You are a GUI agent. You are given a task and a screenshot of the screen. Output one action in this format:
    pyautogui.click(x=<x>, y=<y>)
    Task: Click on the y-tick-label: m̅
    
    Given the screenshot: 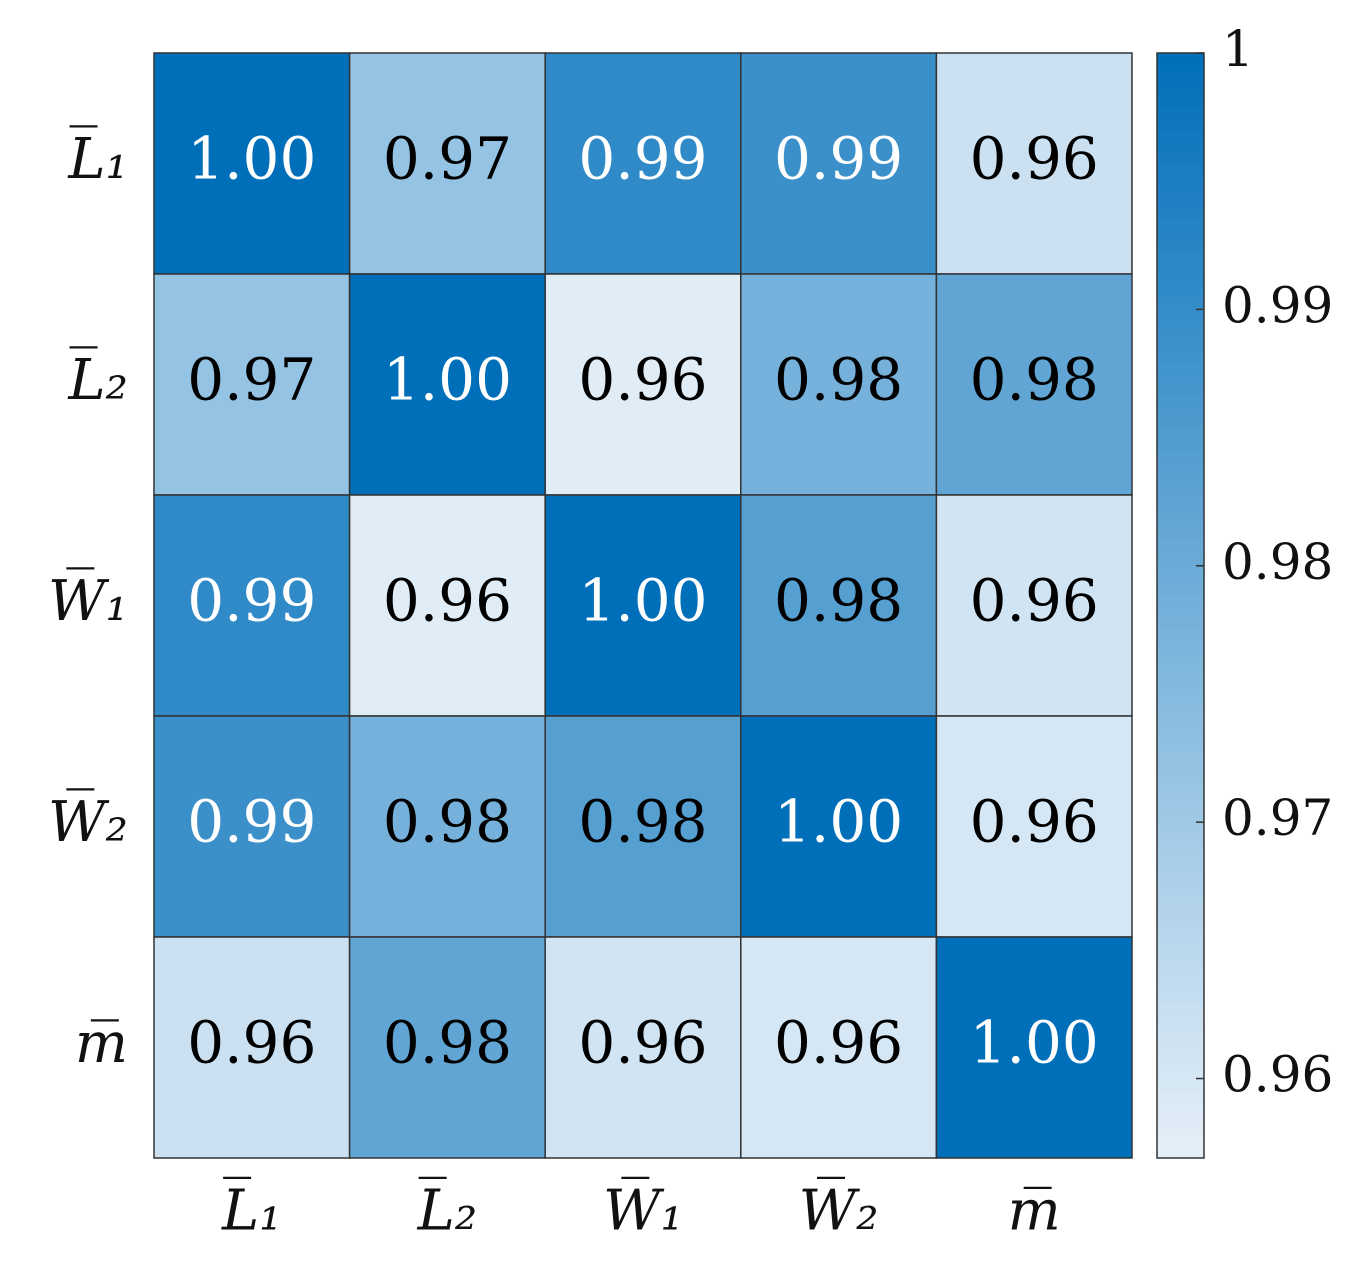 What is the action you would take?
    pyautogui.click(x=101, y=1043)
    